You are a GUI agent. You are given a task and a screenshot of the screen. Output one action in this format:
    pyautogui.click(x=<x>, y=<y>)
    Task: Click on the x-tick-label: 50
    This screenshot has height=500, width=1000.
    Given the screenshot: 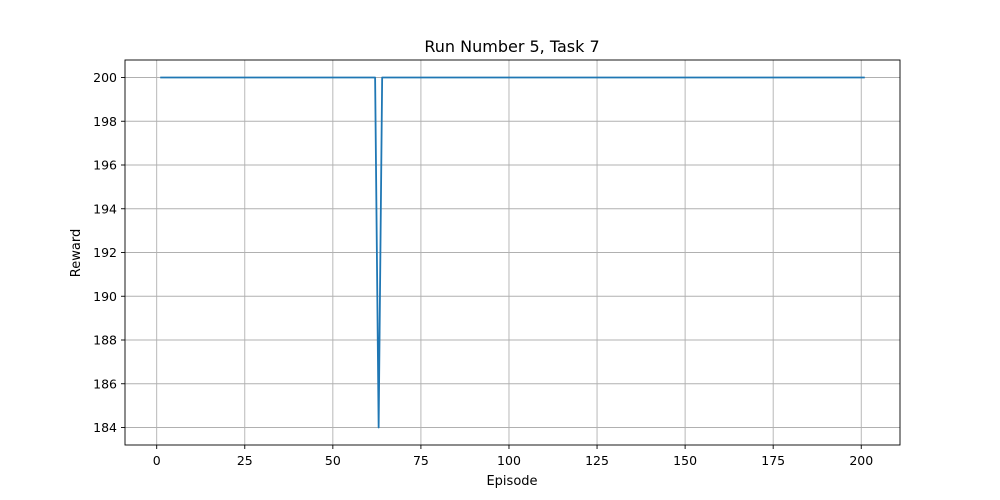 What is the action you would take?
    pyautogui.click(x=333, y=460)
    